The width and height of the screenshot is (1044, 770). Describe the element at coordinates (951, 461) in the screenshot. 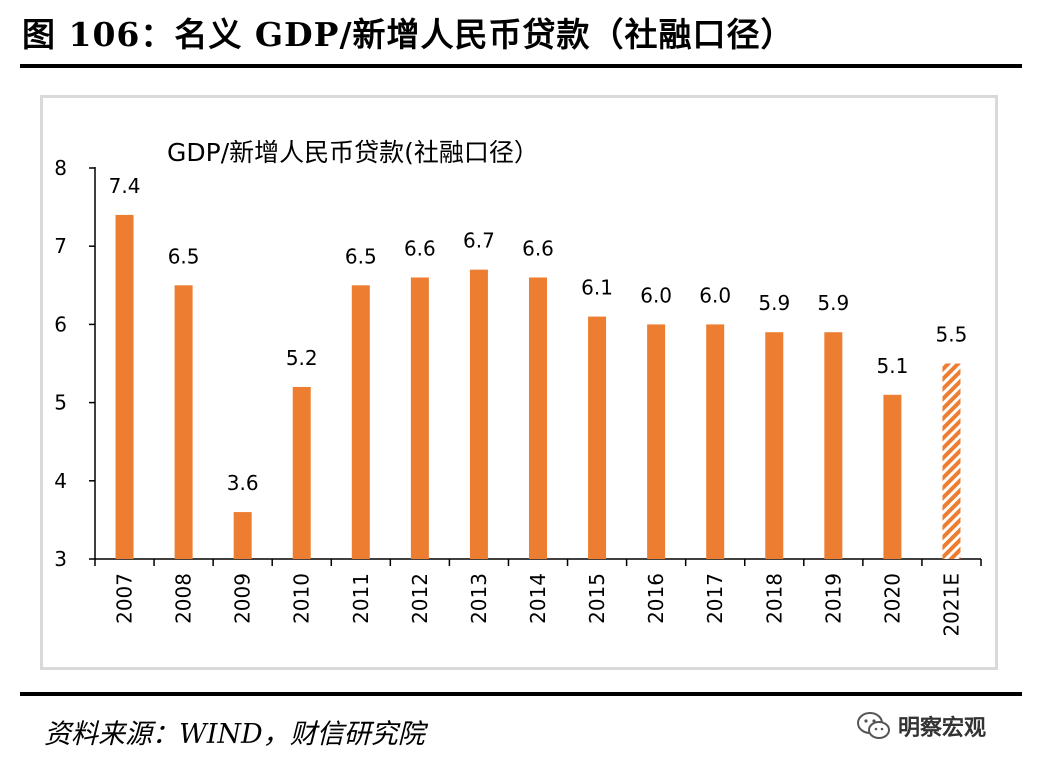

I see `bar-estimate` at that location.